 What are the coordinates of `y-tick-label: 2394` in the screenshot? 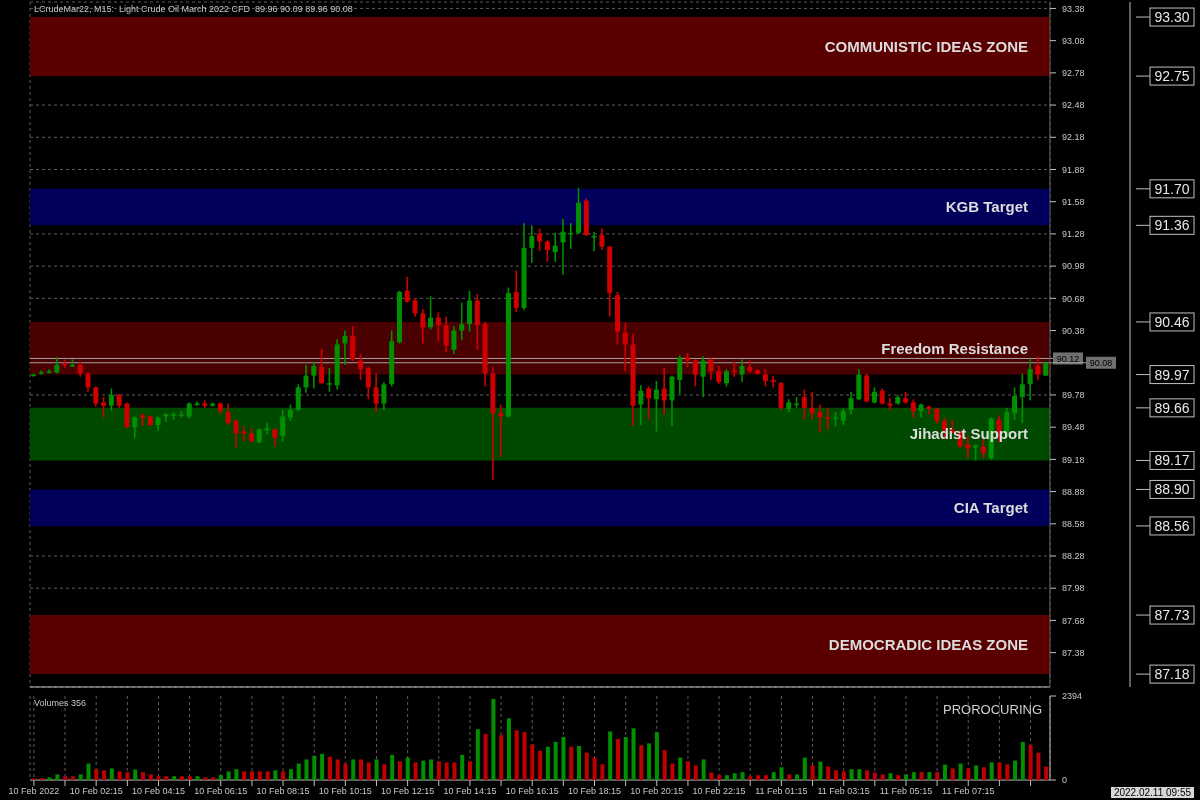 It's located at (1072, 696).